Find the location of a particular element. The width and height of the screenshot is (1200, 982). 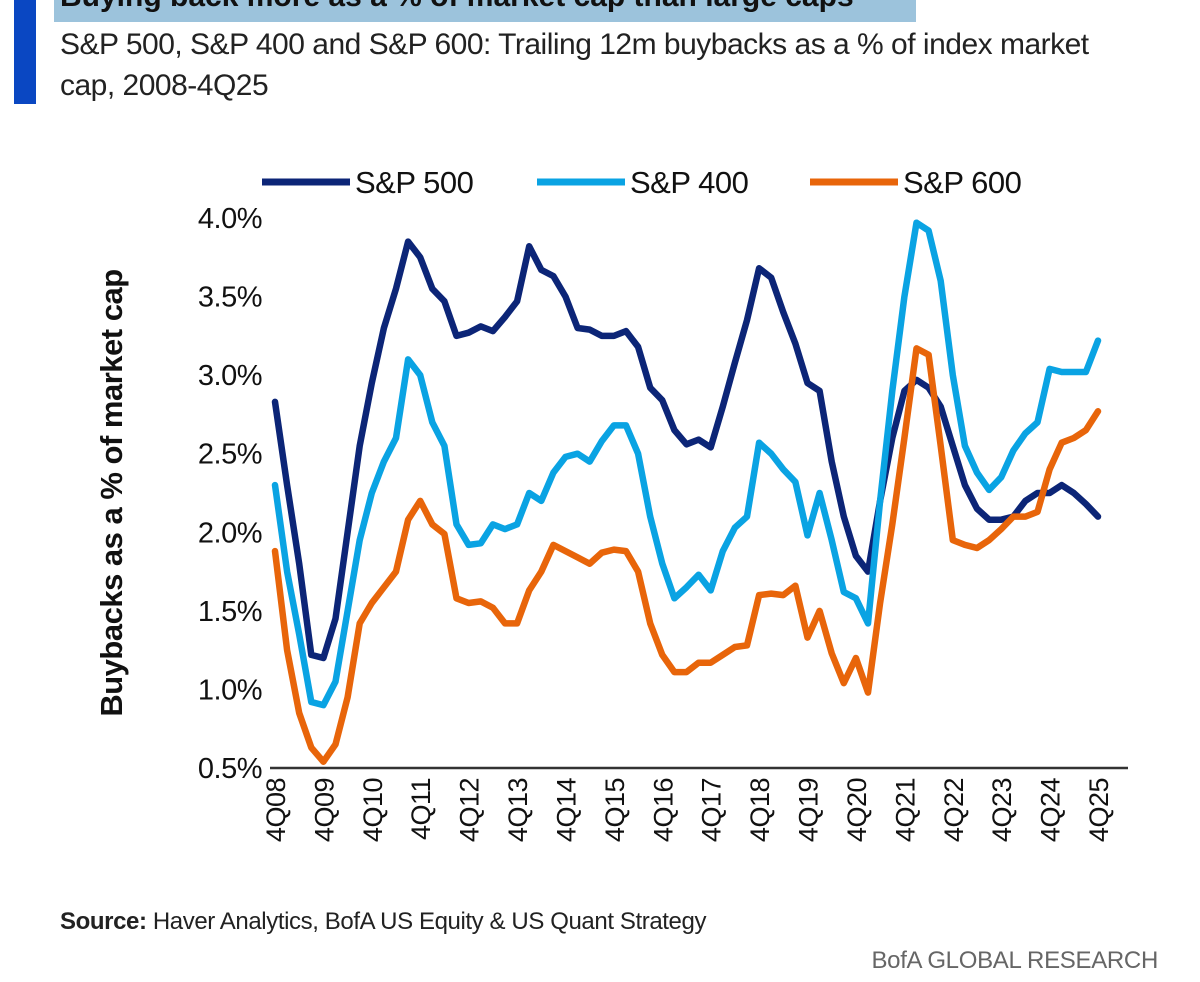

y-tick-label: 1.0% is located at coordinates (230, 690).